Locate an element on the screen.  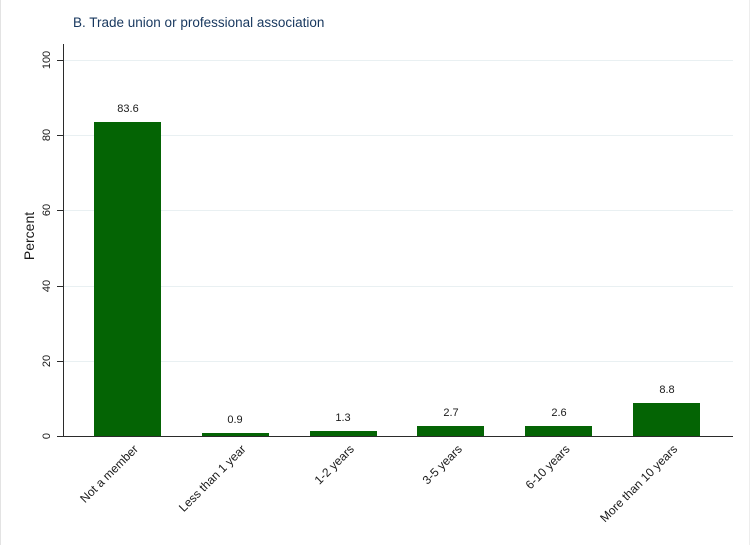
x-category-label: Less than 1 year is located at coordinates (212, 478).